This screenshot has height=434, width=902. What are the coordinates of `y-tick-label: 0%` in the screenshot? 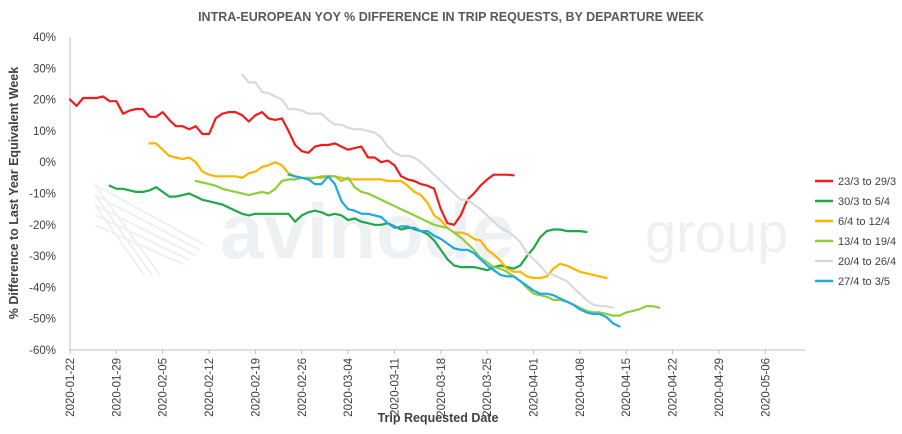 It's located at (47, 163).